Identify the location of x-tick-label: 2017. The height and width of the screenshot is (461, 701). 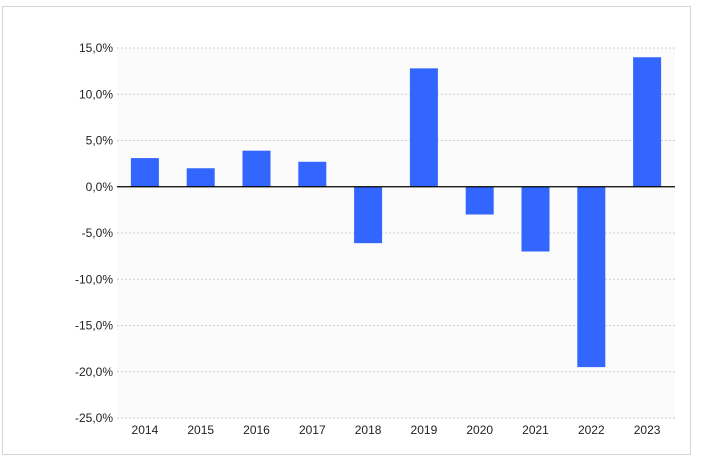
(312, 430).